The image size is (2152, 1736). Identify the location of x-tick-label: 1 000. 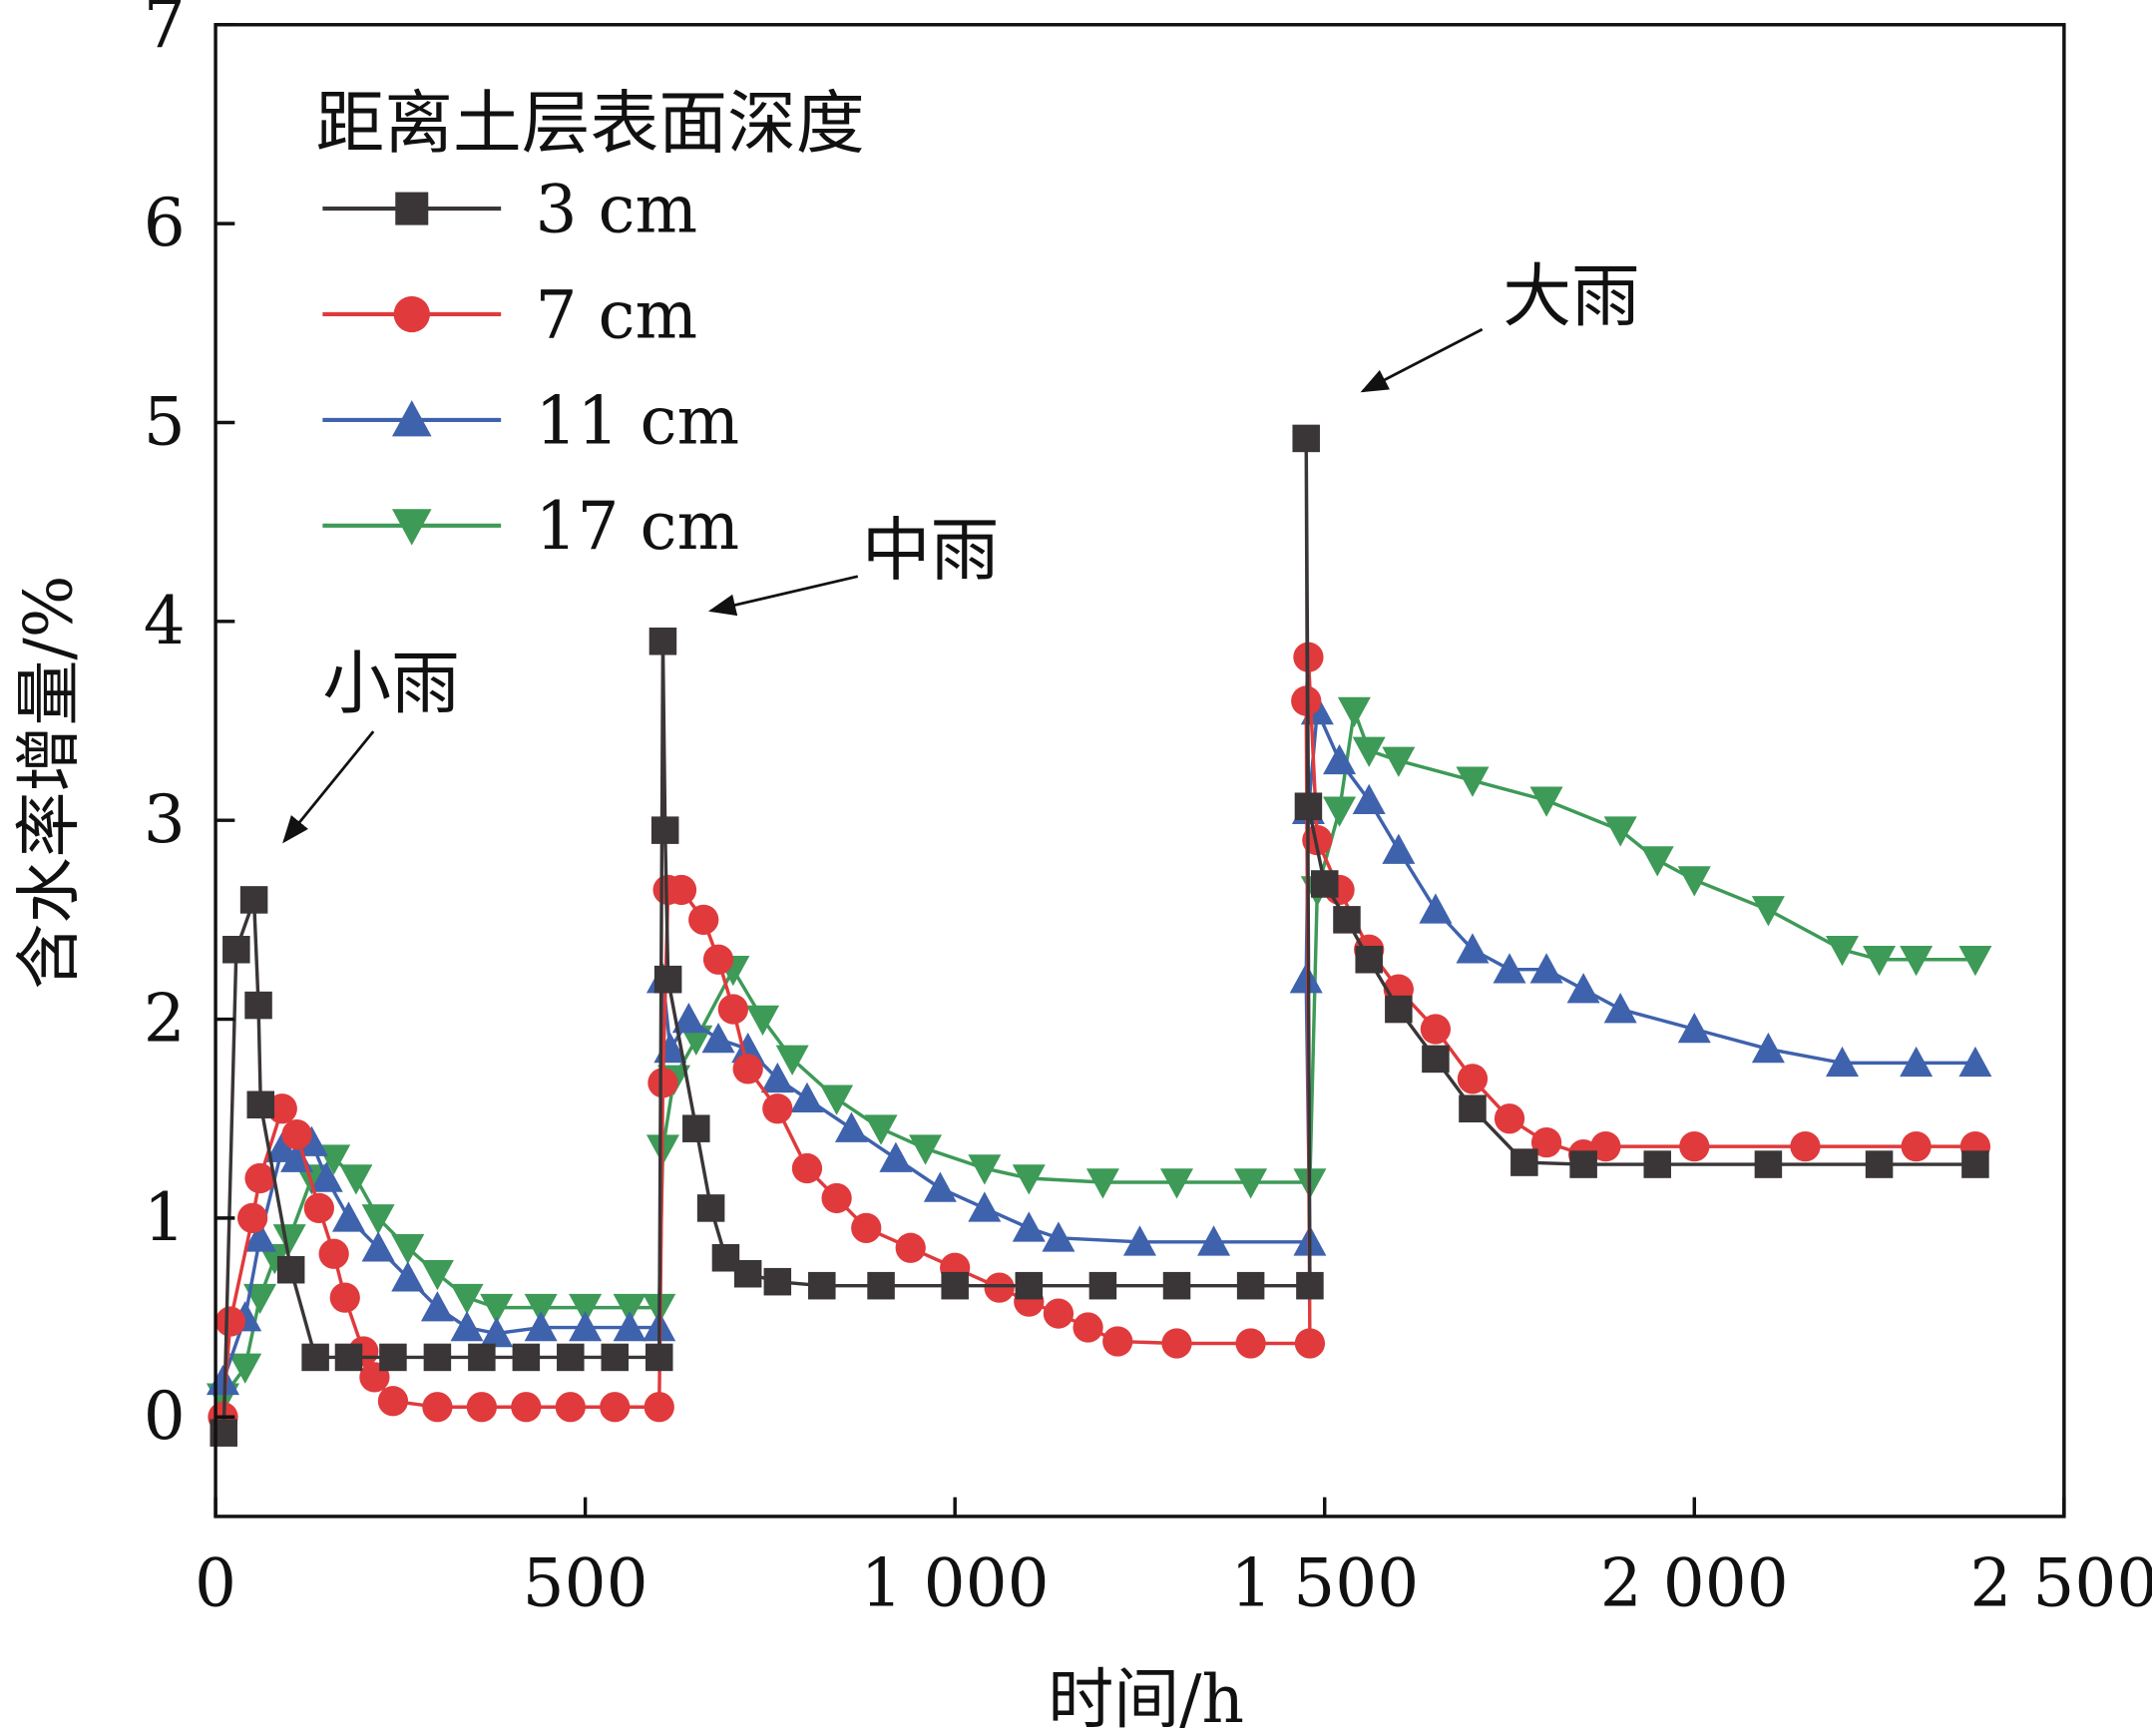
(955, 1582).